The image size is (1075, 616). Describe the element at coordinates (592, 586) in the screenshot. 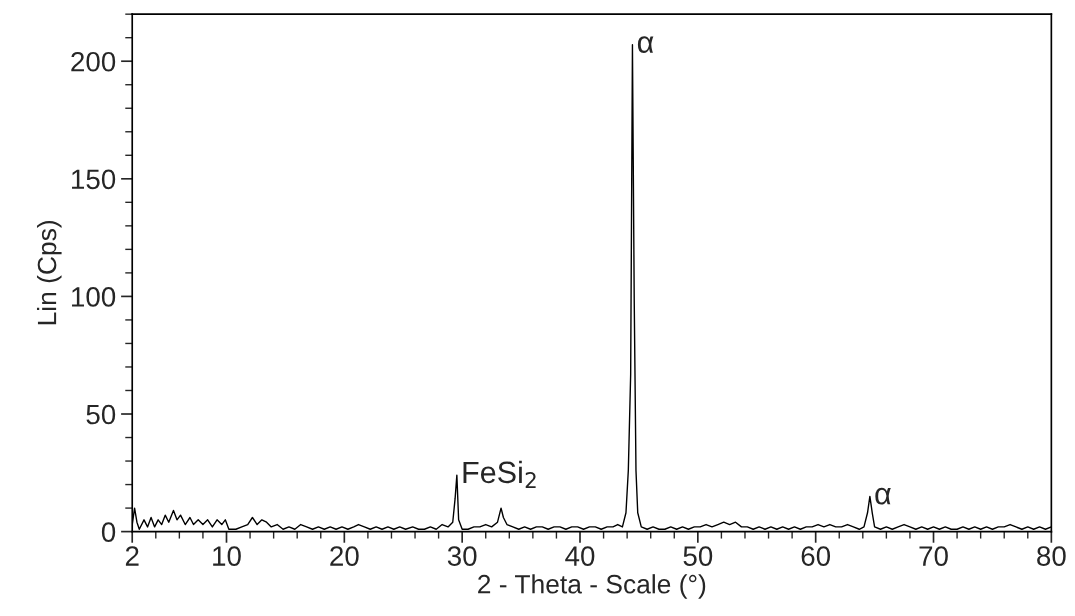

I see `x-axis-title: 2 - Theta - Scale (°)` at that location.